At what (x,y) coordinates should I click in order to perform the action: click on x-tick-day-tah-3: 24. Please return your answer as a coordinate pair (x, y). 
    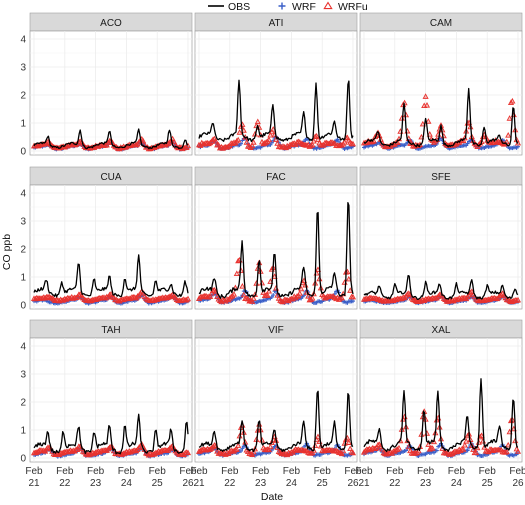
    Looking at the image, I should click on (127, 483).